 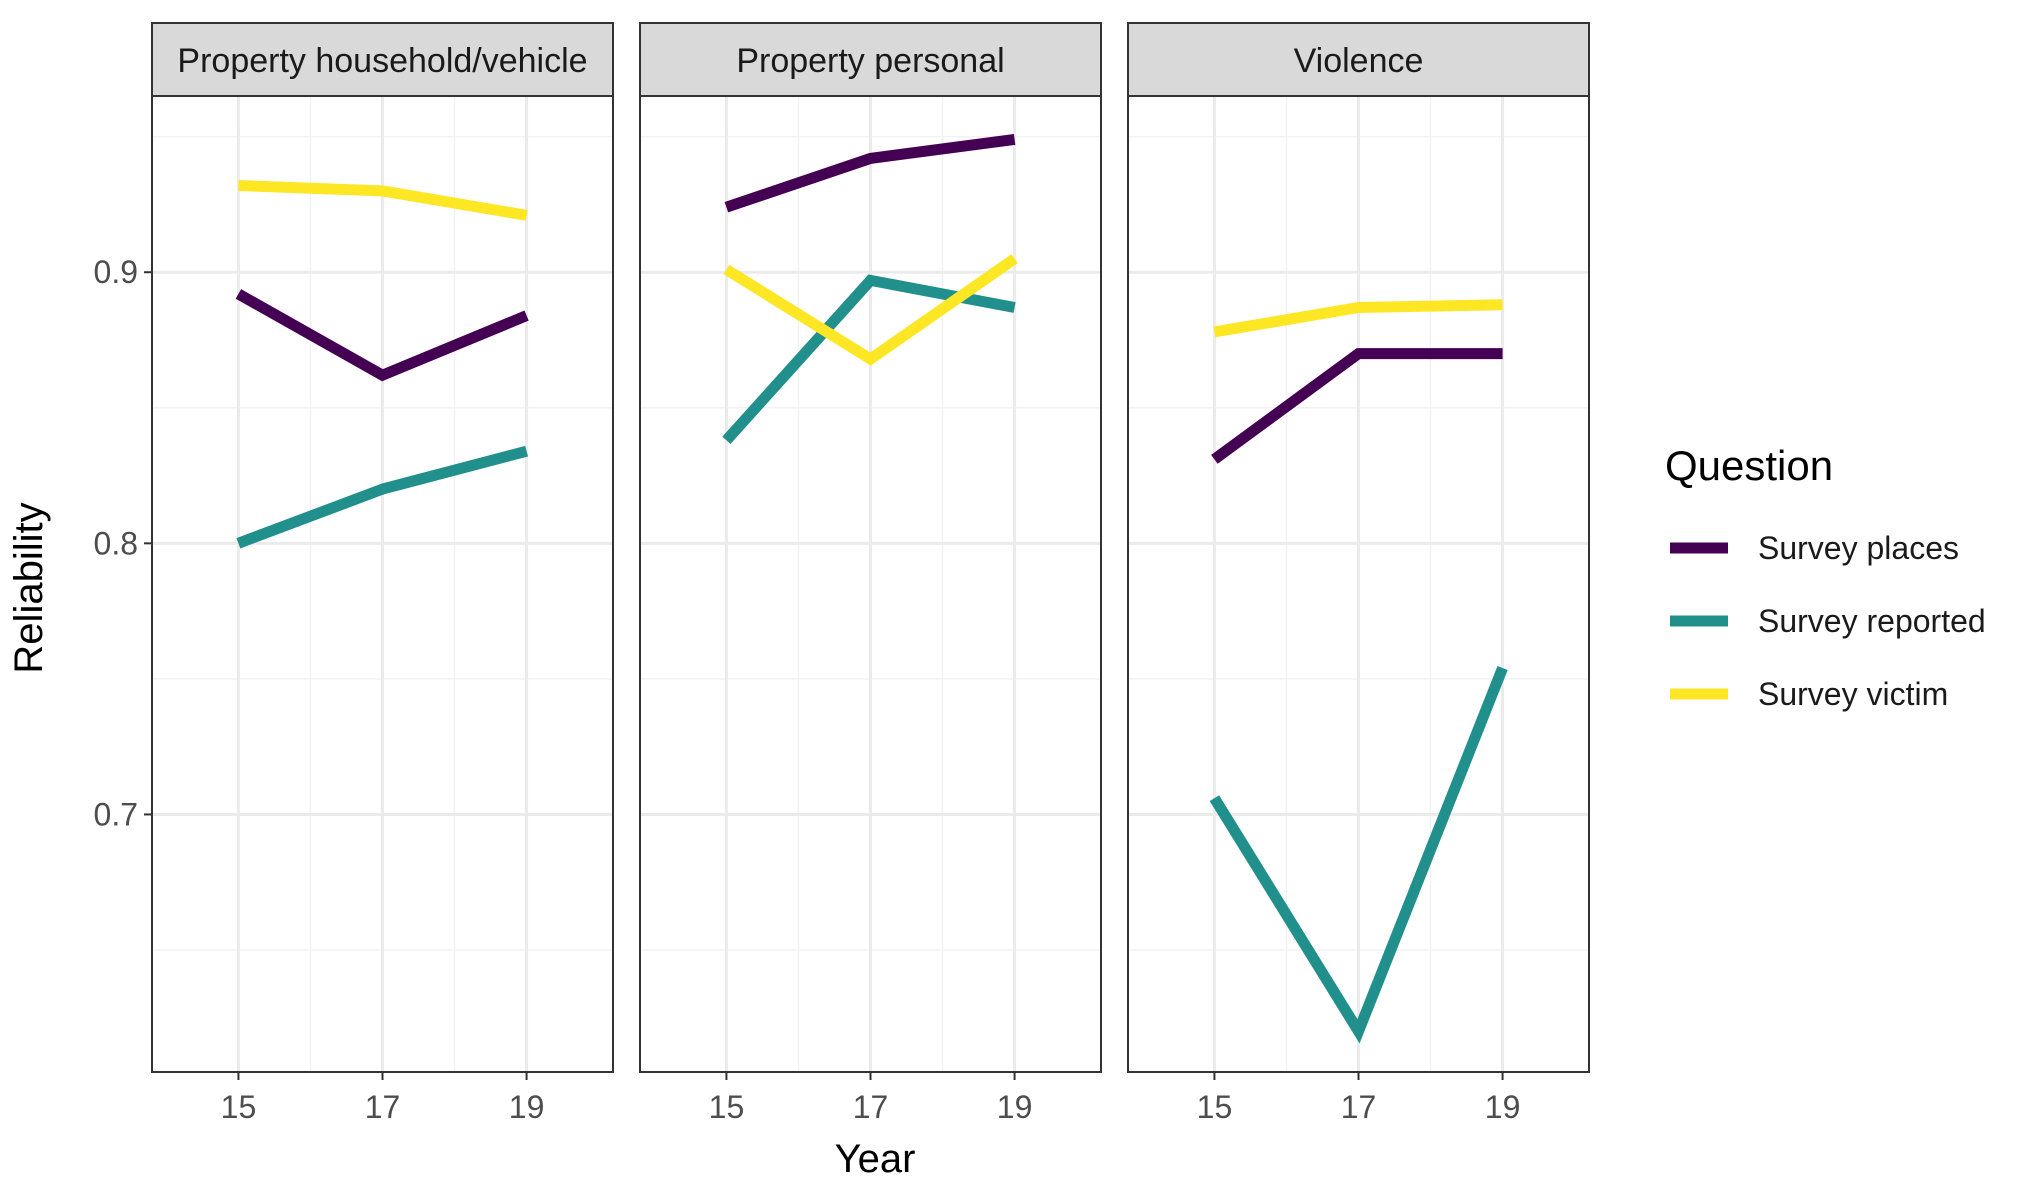 What do you see at coordinates (1853, 694) in the screenshot?
I see `legend-label: Survey victim` at bounding box center [1853, 694].